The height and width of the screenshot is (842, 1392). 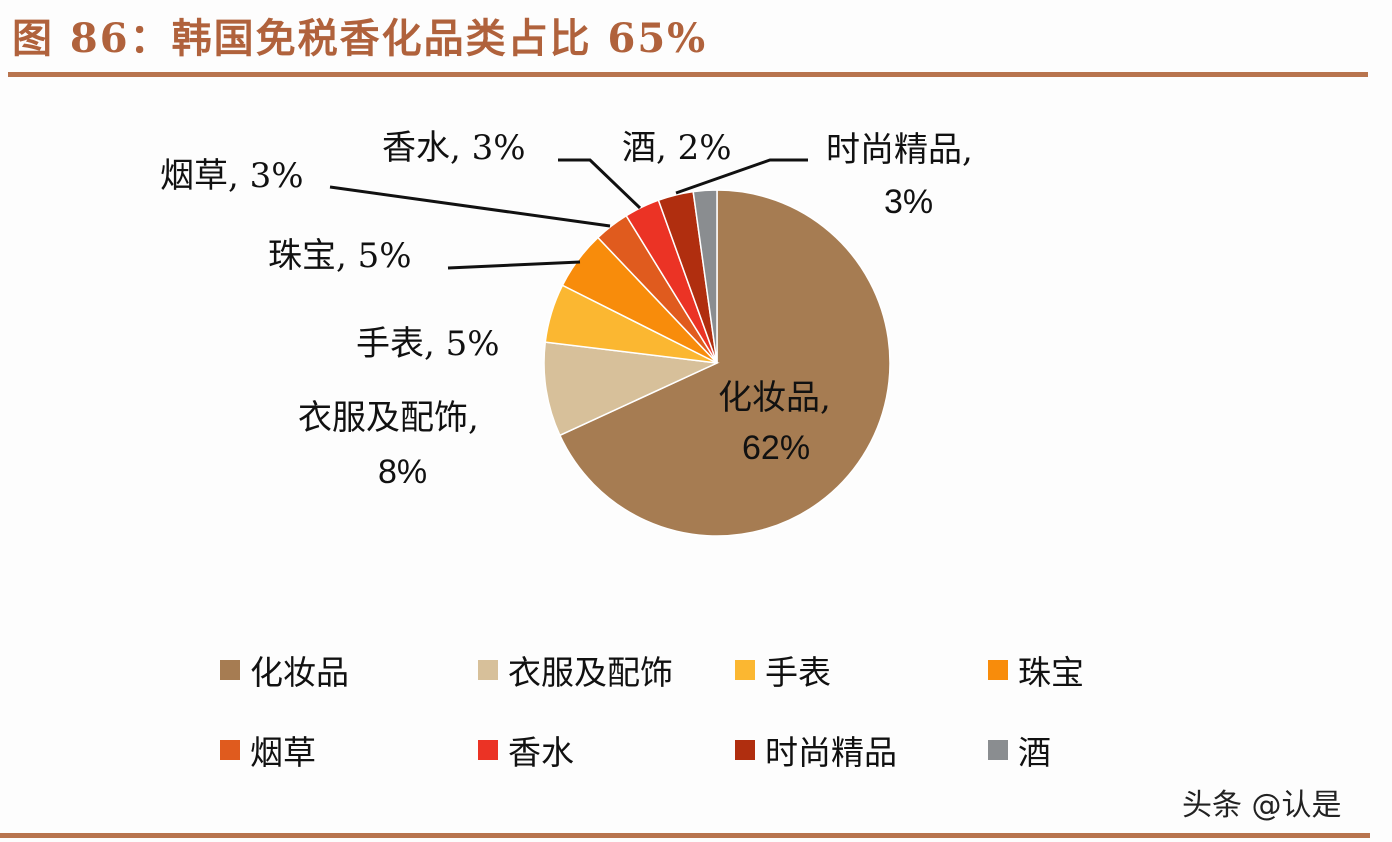 What do you see at coordinates (284, 670) in the screenshot?
I see `legend-item-cosmetics: 化妆品` at bounding box center [284, 670].